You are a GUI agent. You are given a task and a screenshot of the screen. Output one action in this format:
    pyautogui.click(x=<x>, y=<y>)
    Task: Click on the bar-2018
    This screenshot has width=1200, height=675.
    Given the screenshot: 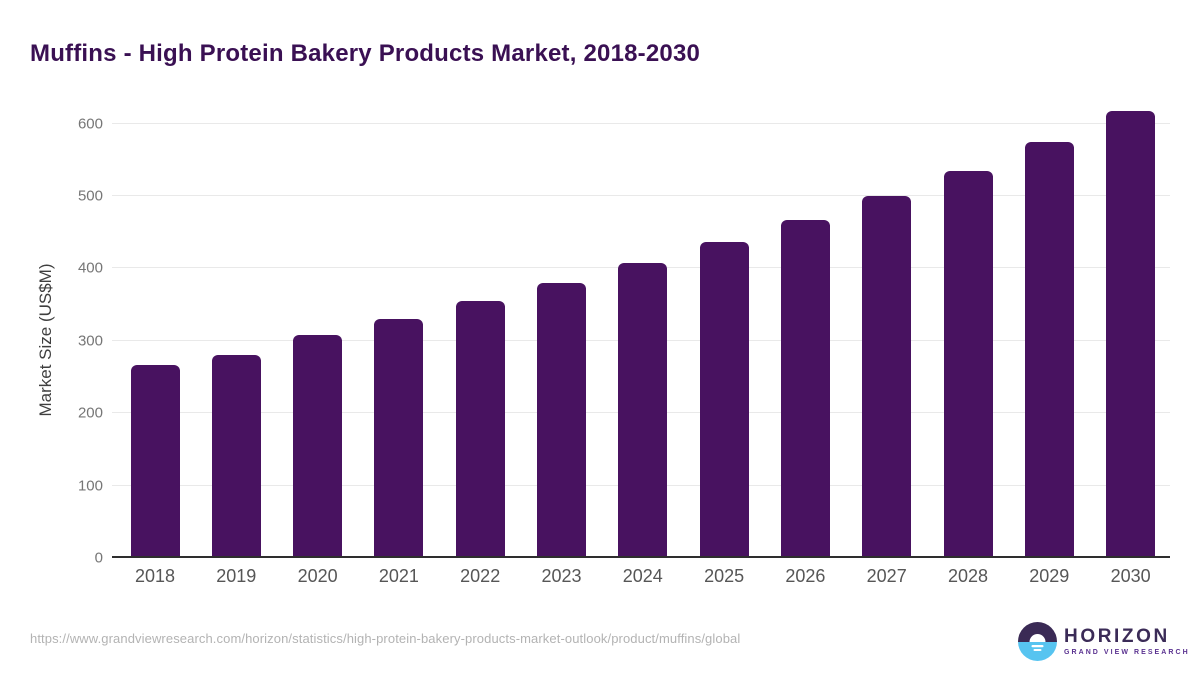 What is the action you would take?
    pyautogui.click(x=155, y=461)
    